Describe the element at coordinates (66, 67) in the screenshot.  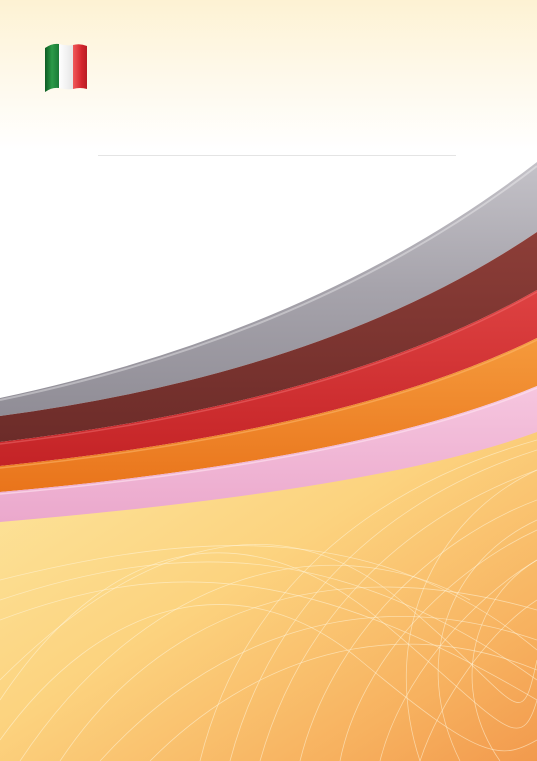
I see `italy-flag-icon` at that location.